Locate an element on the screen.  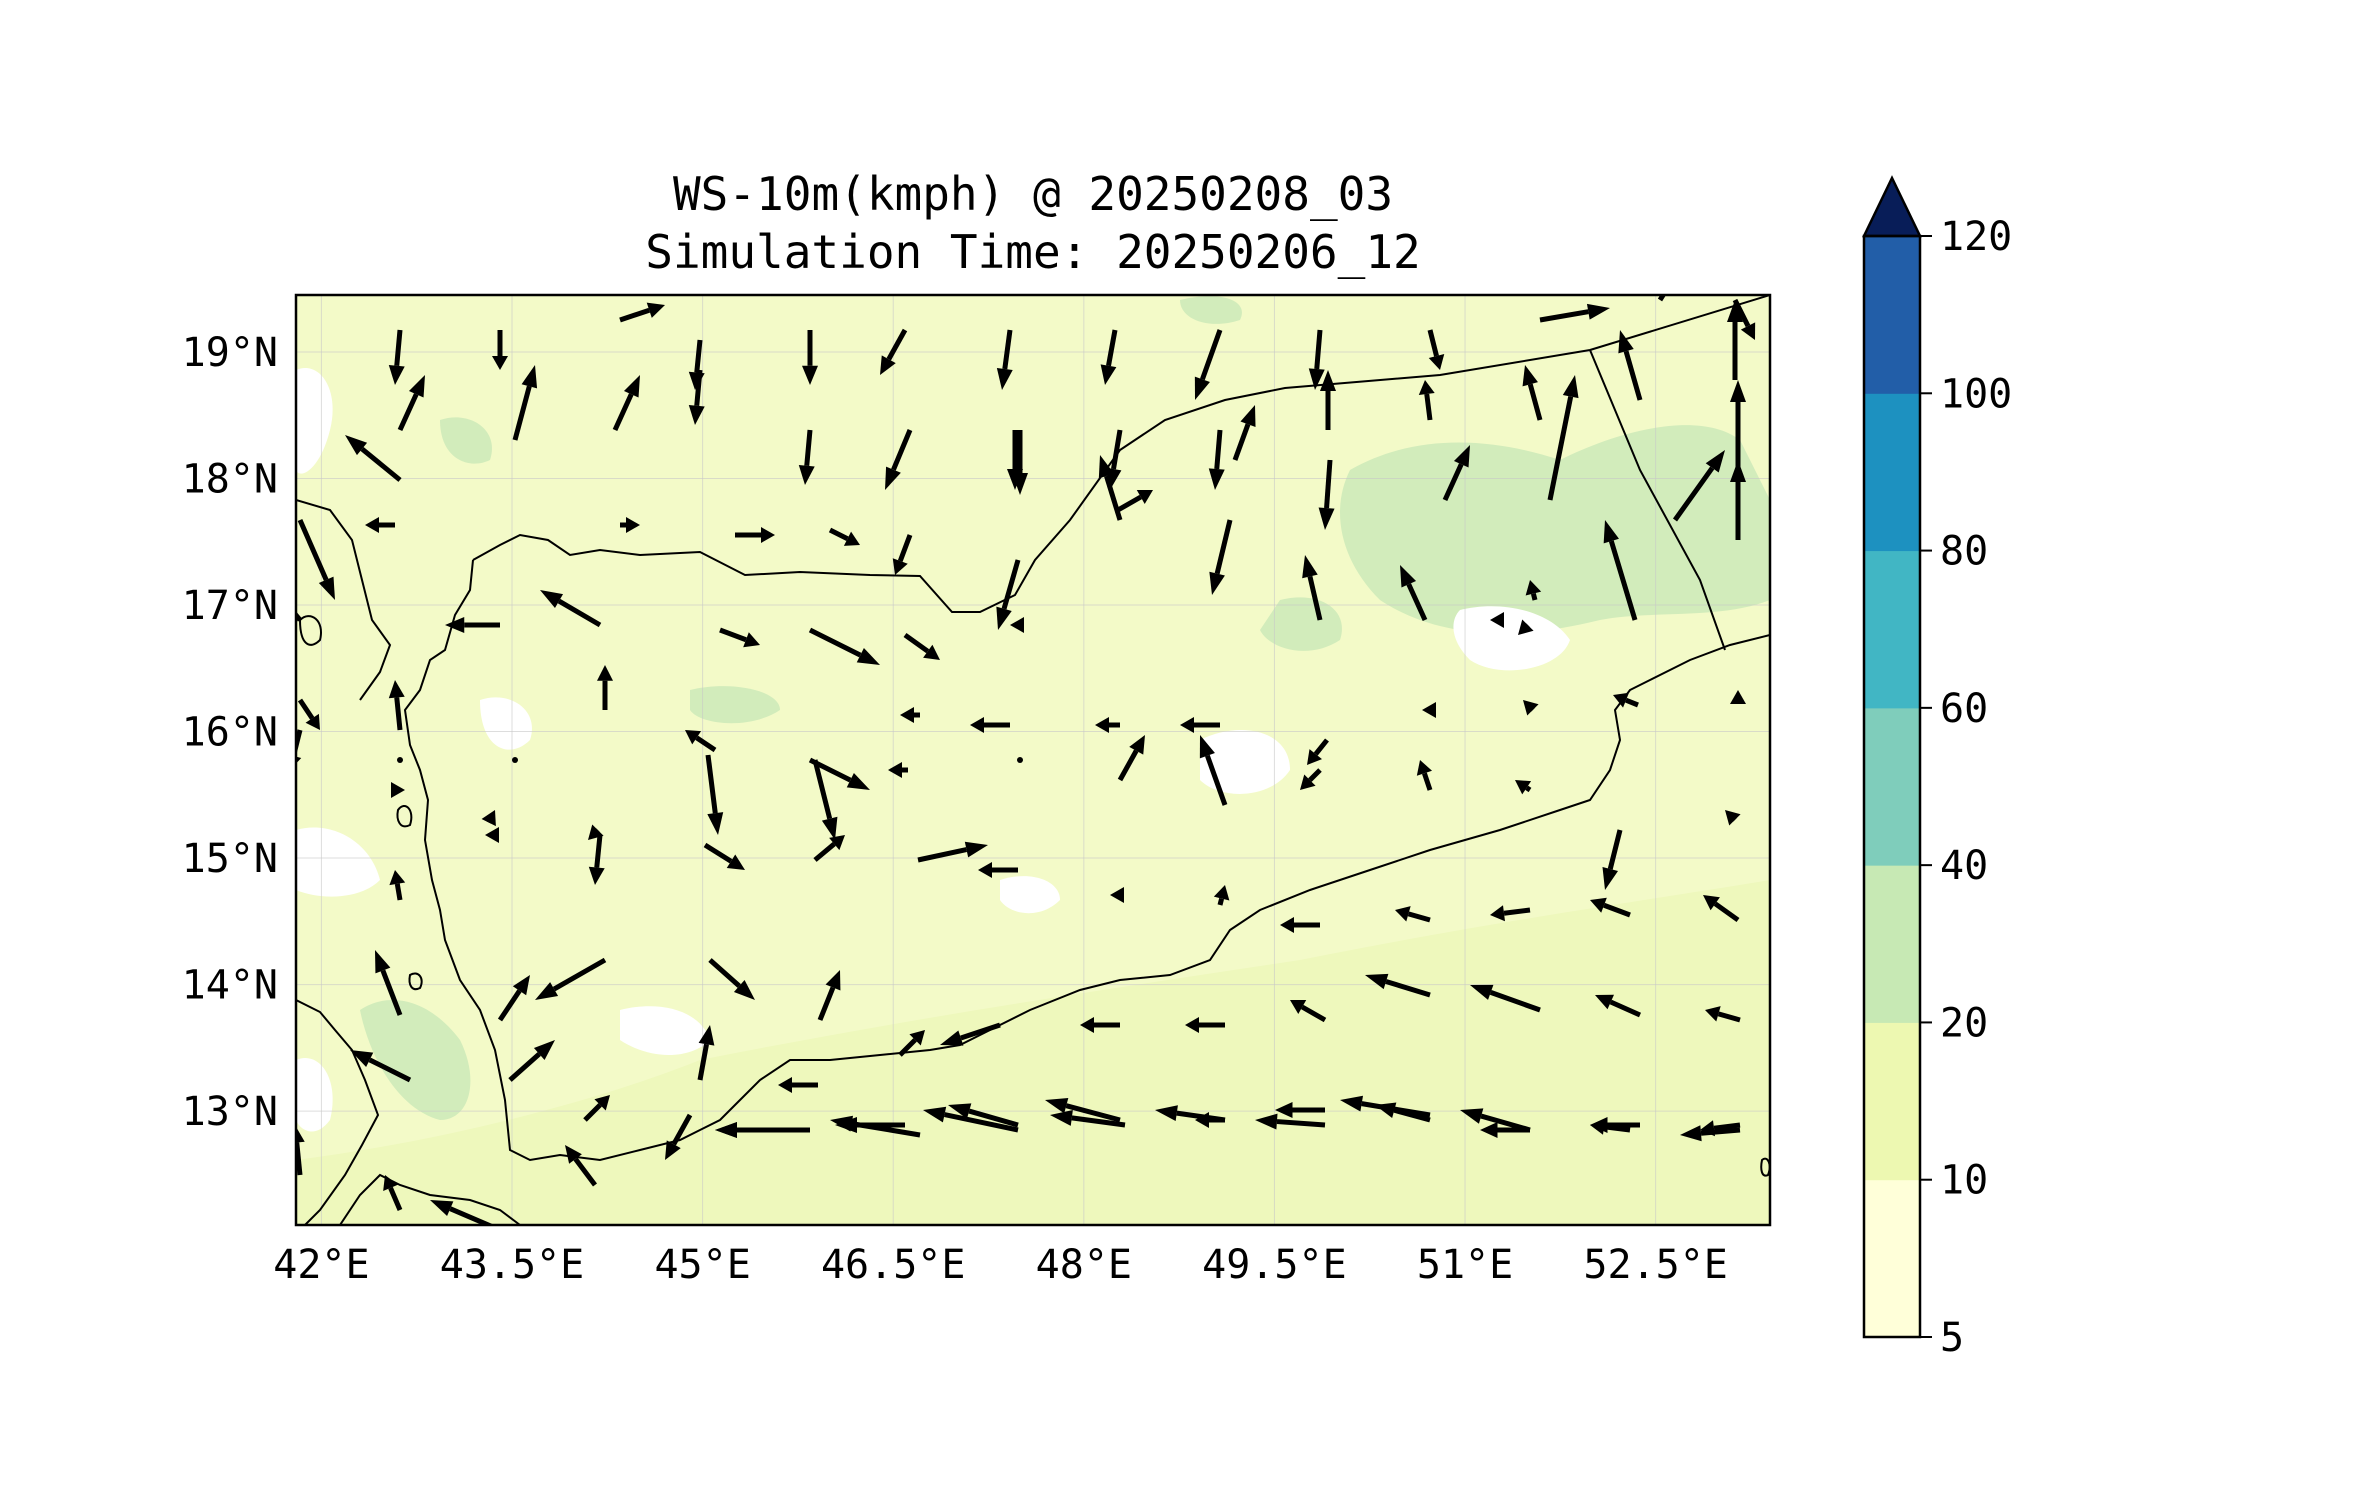
colorbar-tick-label: 5 is located at coordinates (1952, 1338).